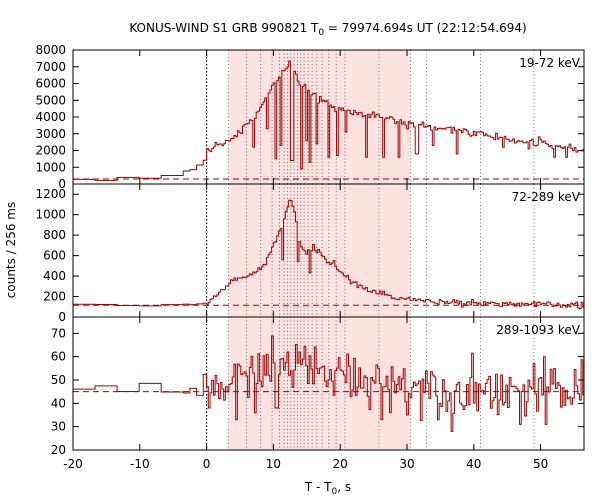 The width and height of the screenshot is (600, 500). Describe the element at coordinates (50, 50) in the screenshot. I see `y-tick-label: 8000` at that location.